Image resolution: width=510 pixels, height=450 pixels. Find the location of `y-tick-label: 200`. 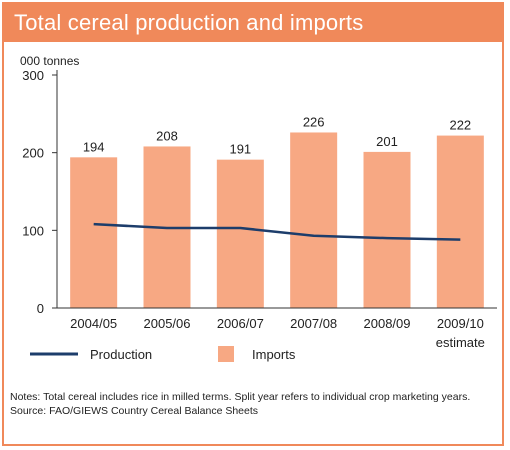

y-tick-label: 200 is located at coordinates (33, 153).